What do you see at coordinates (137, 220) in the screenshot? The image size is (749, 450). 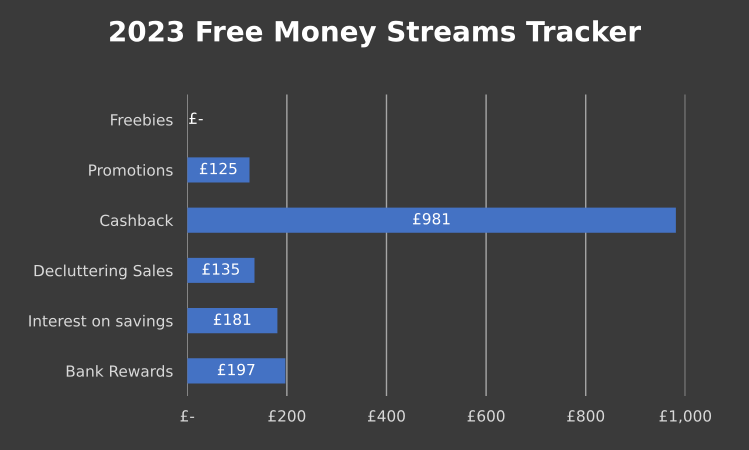 I see `y-tick-label: Cashback` at bounding box center [137, 220].